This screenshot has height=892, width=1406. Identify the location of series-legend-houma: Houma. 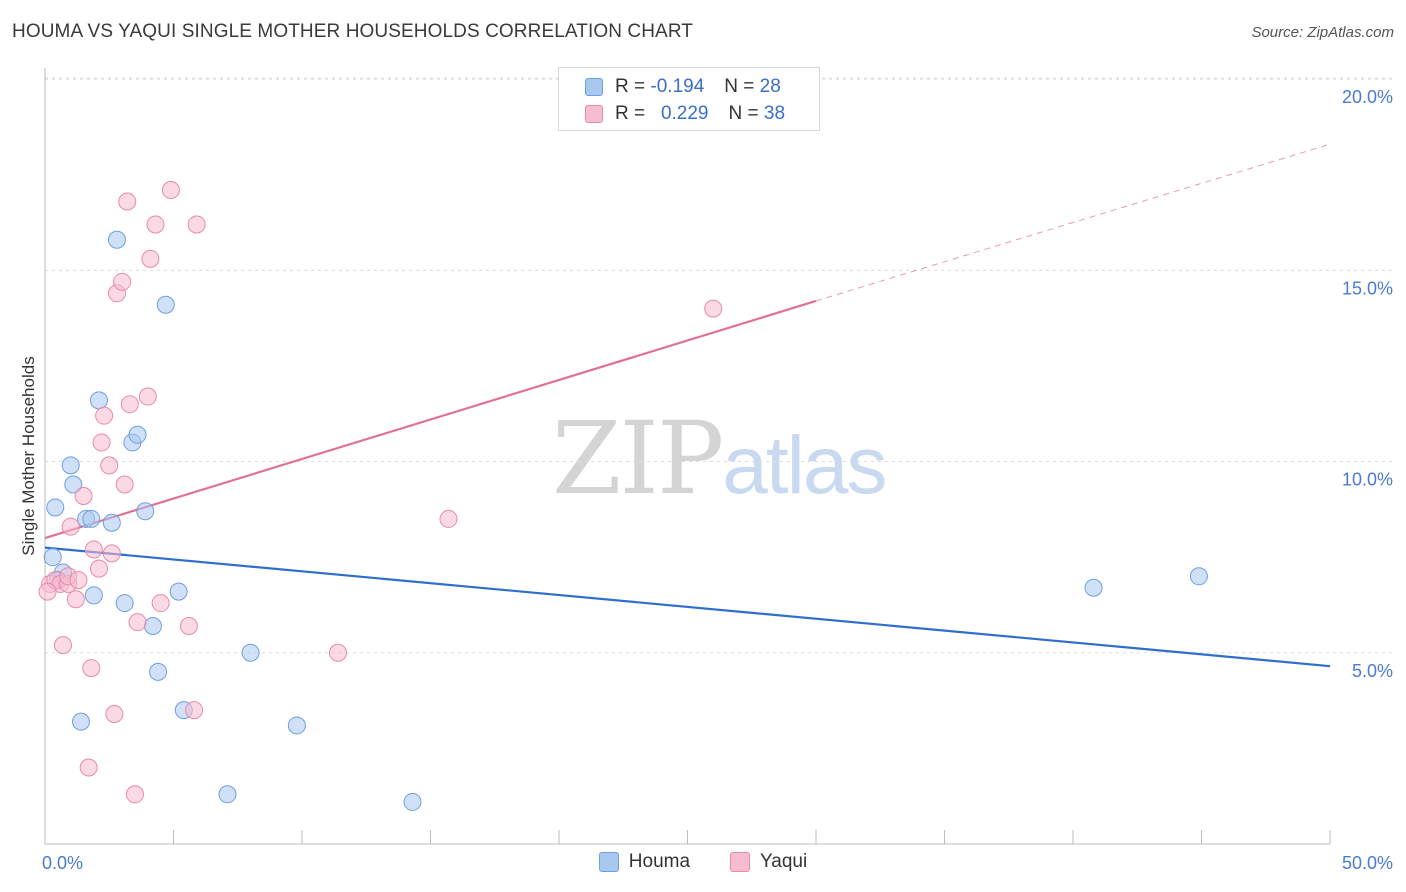
(644, 862).